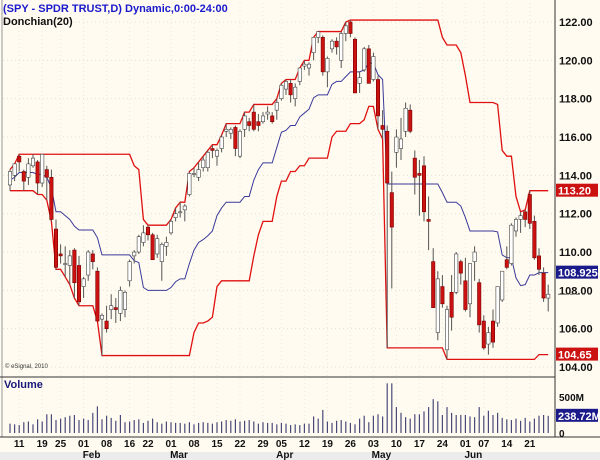 This screenshot has width=600, height=460. I want to click on y-tick-label: 118.00, so click(575, 100).